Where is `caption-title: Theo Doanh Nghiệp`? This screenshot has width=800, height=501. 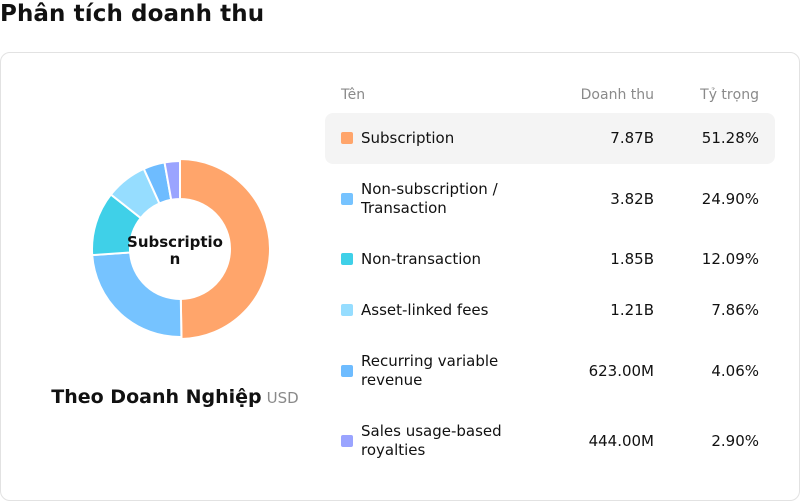
caption-title: Theo Doanh Nghiệp is located at coordinates (156, 397).